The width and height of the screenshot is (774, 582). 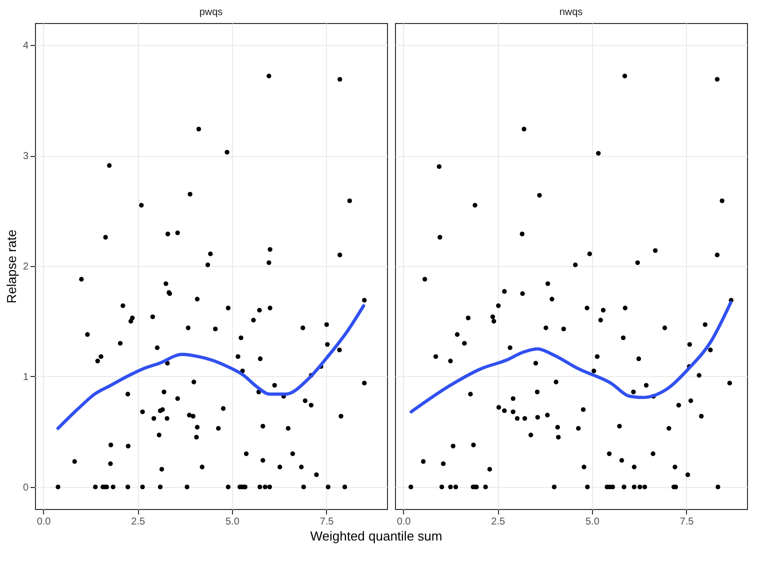 I want to click on chart-title: nwqs, so click(x=571, y=12).